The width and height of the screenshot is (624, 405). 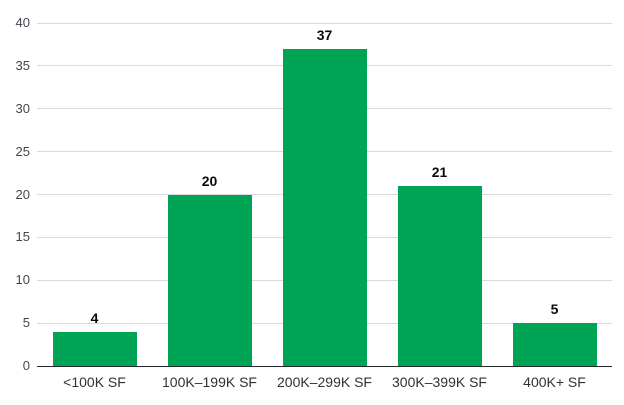 What do you see at coordinates (324, 23) in the screenshot?
I see `gridline` at bounding box center [324, 23].